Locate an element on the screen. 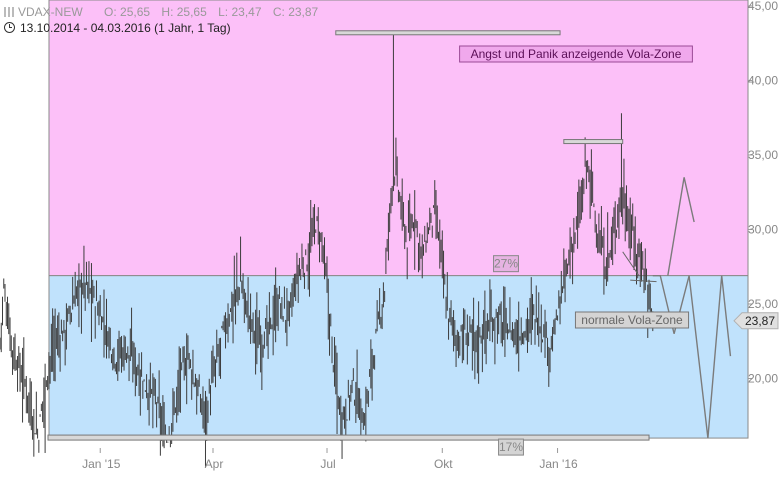 The width and height of the screenshot is (780, 477). x-tick-label: Jan '16 is located at coordinates (558, 464).